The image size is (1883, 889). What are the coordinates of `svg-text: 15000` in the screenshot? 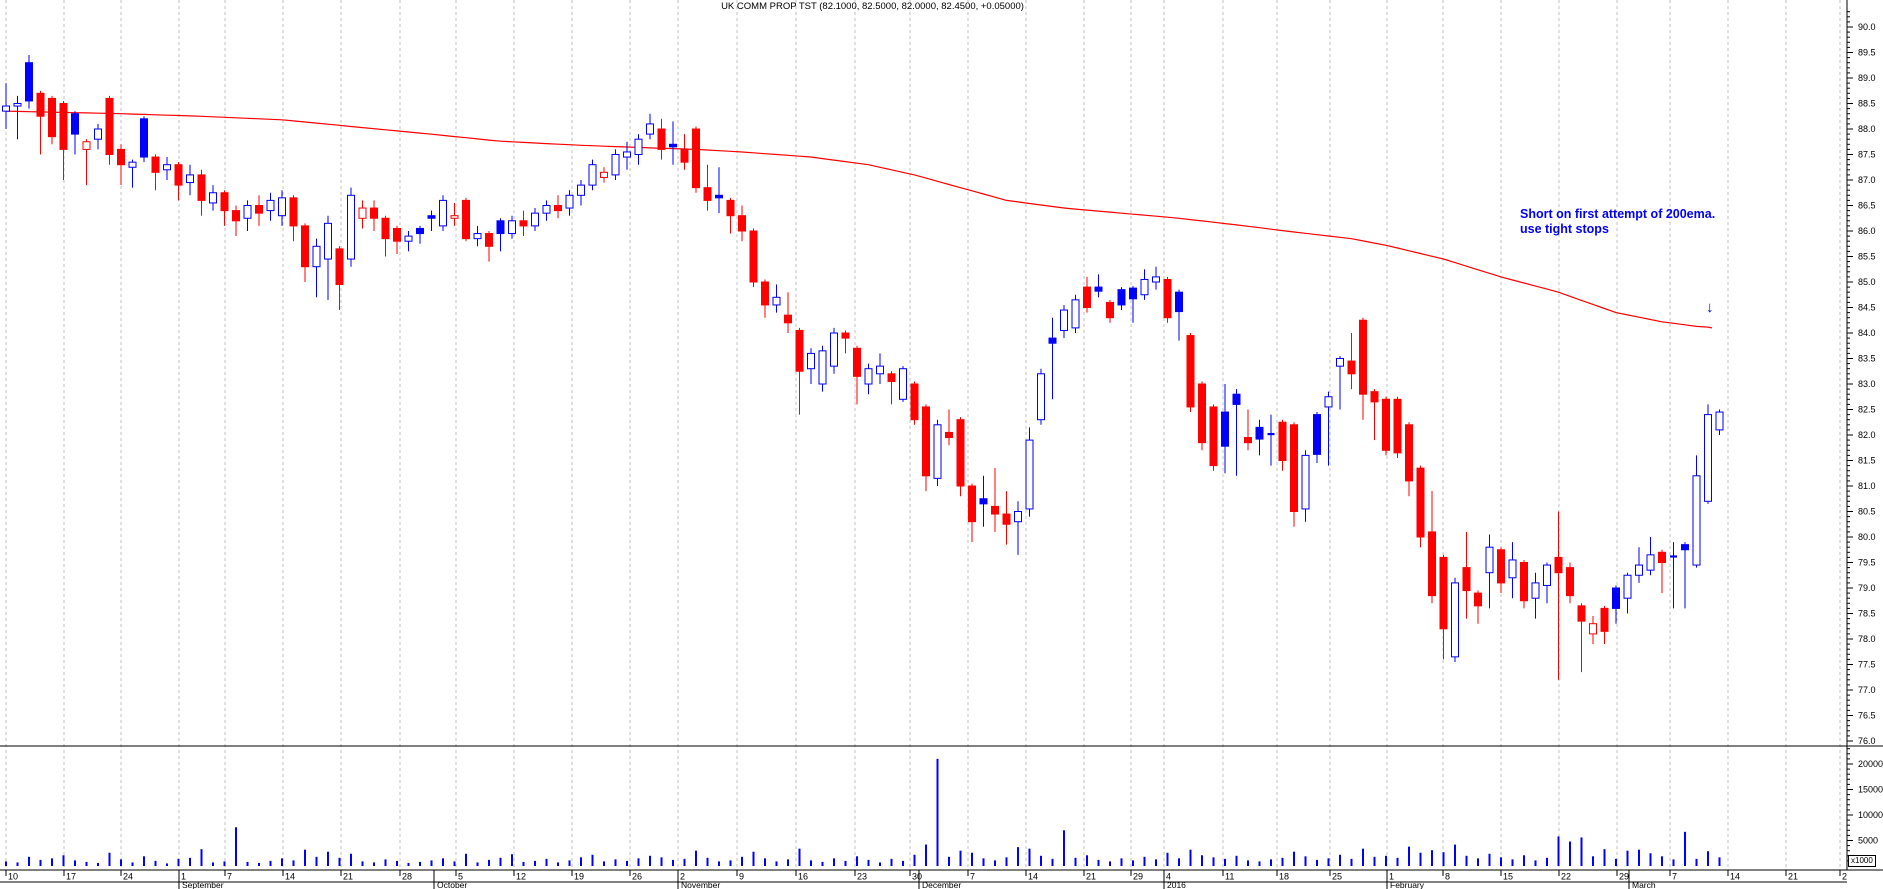 It's located at (1870, 790).